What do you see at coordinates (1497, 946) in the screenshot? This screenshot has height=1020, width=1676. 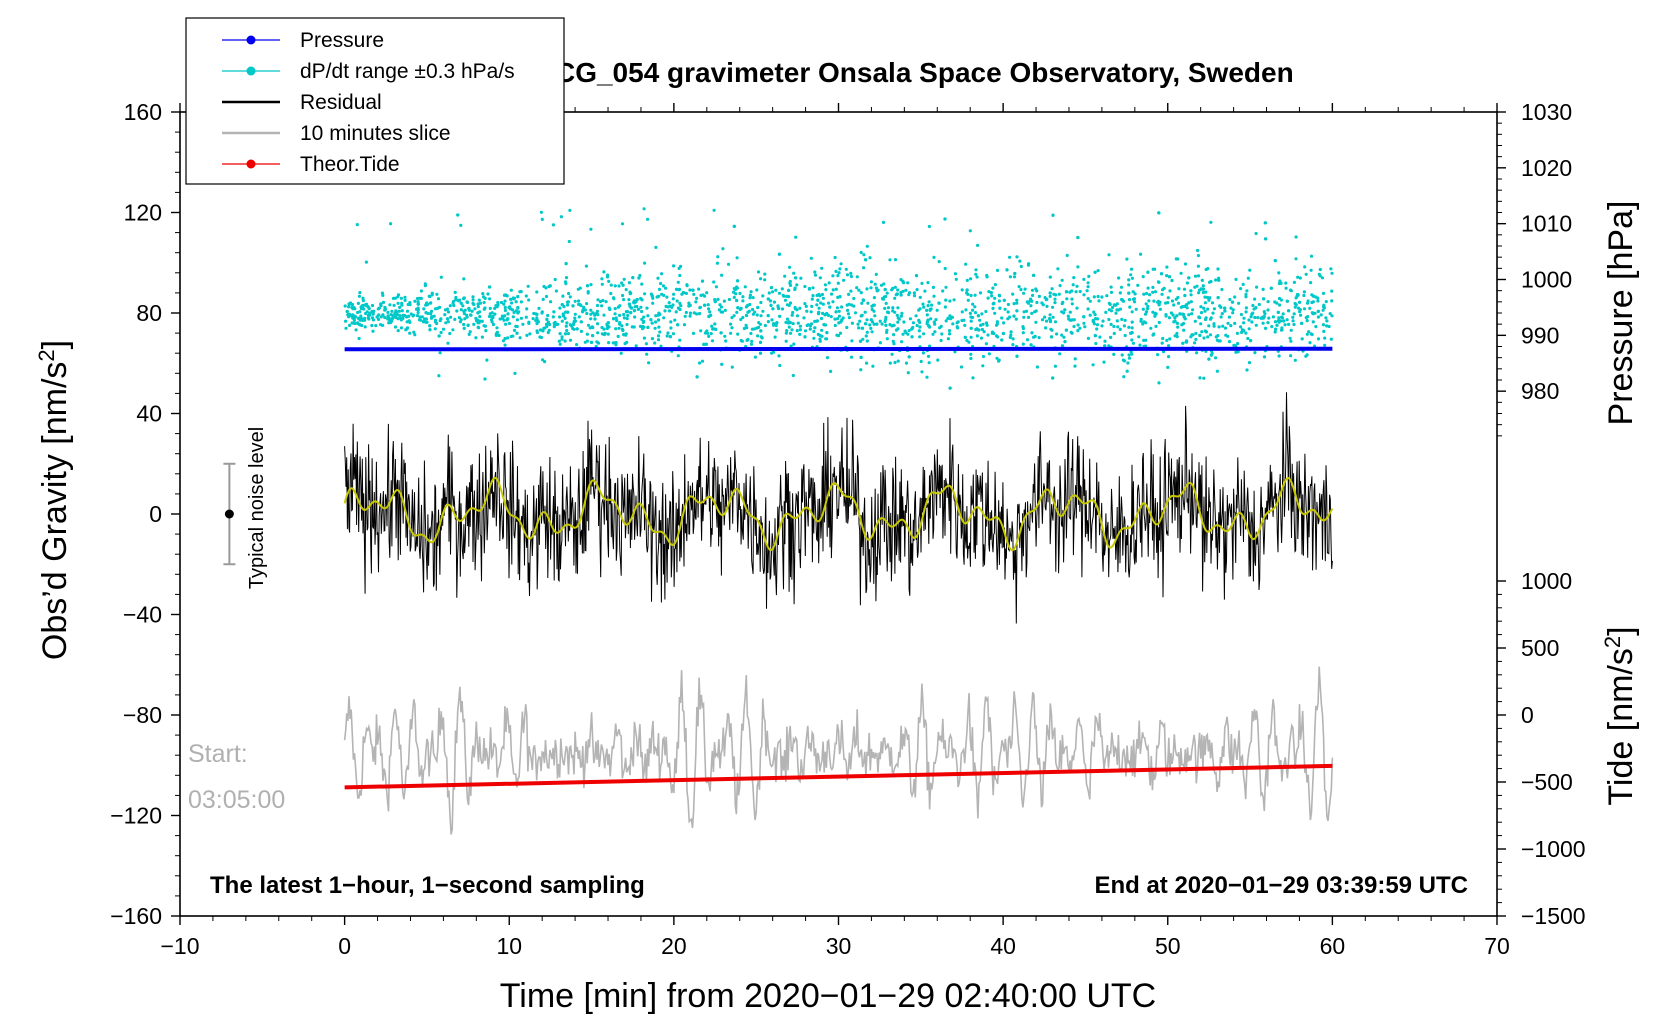 I see `x-tick-label: 70` at bounding box center [1497, 946].